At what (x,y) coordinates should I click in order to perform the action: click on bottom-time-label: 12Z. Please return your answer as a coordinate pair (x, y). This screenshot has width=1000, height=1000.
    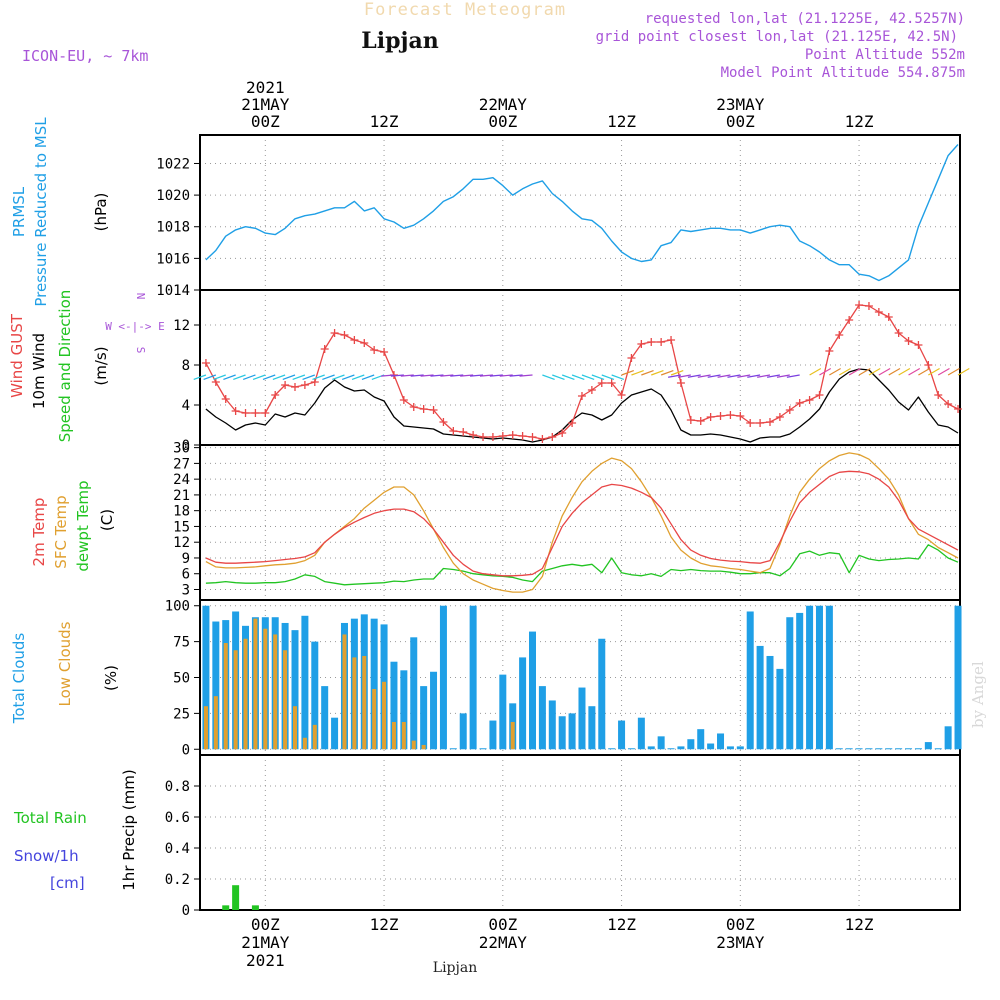
    Looking at the image, I should click on (621, 924).